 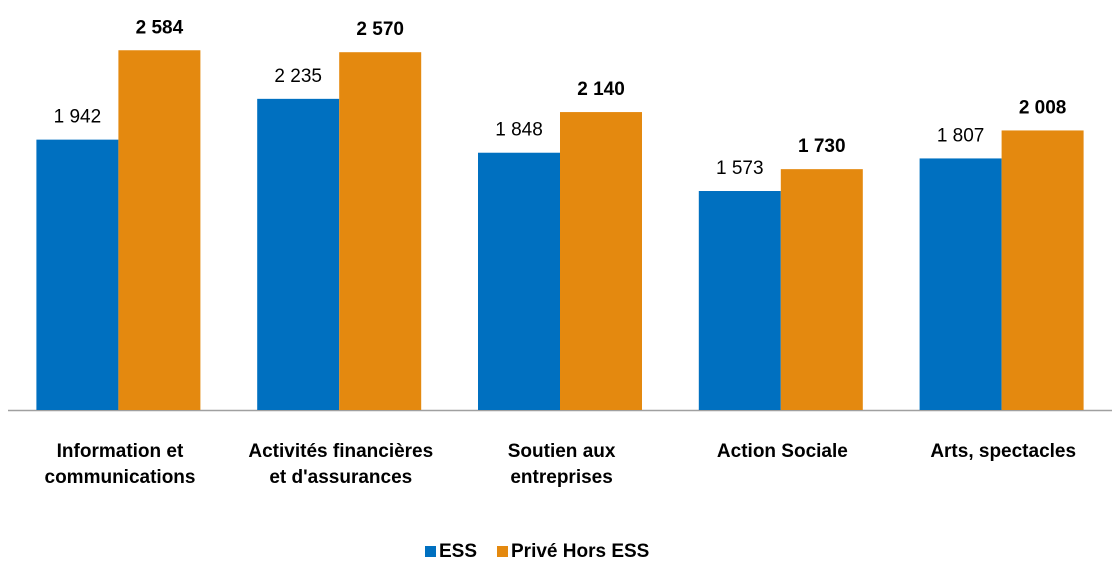 I want to click on value-label: 1 573, so click(x=740, y=168).